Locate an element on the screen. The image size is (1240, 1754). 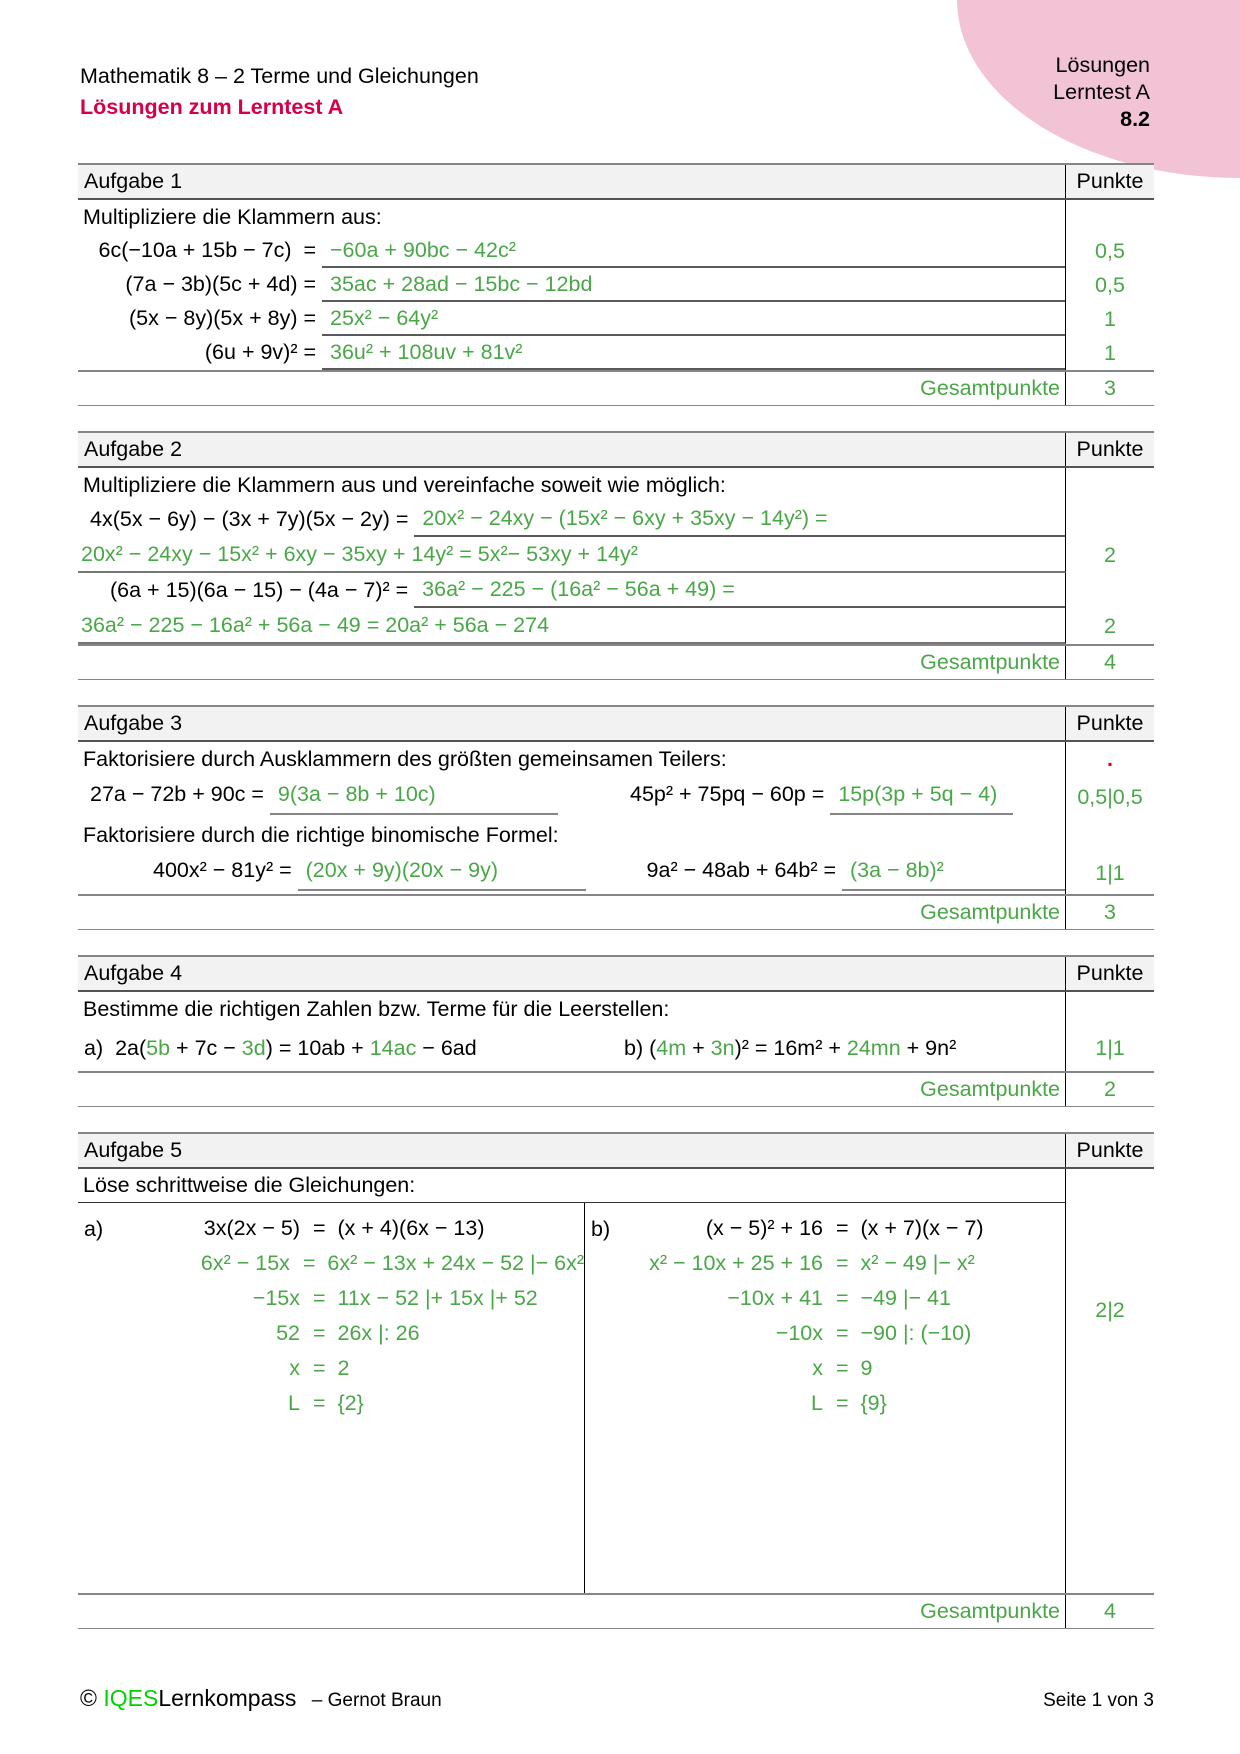
corner-line-lerntest: Lerntest A is located at coordinates (1101, 92).